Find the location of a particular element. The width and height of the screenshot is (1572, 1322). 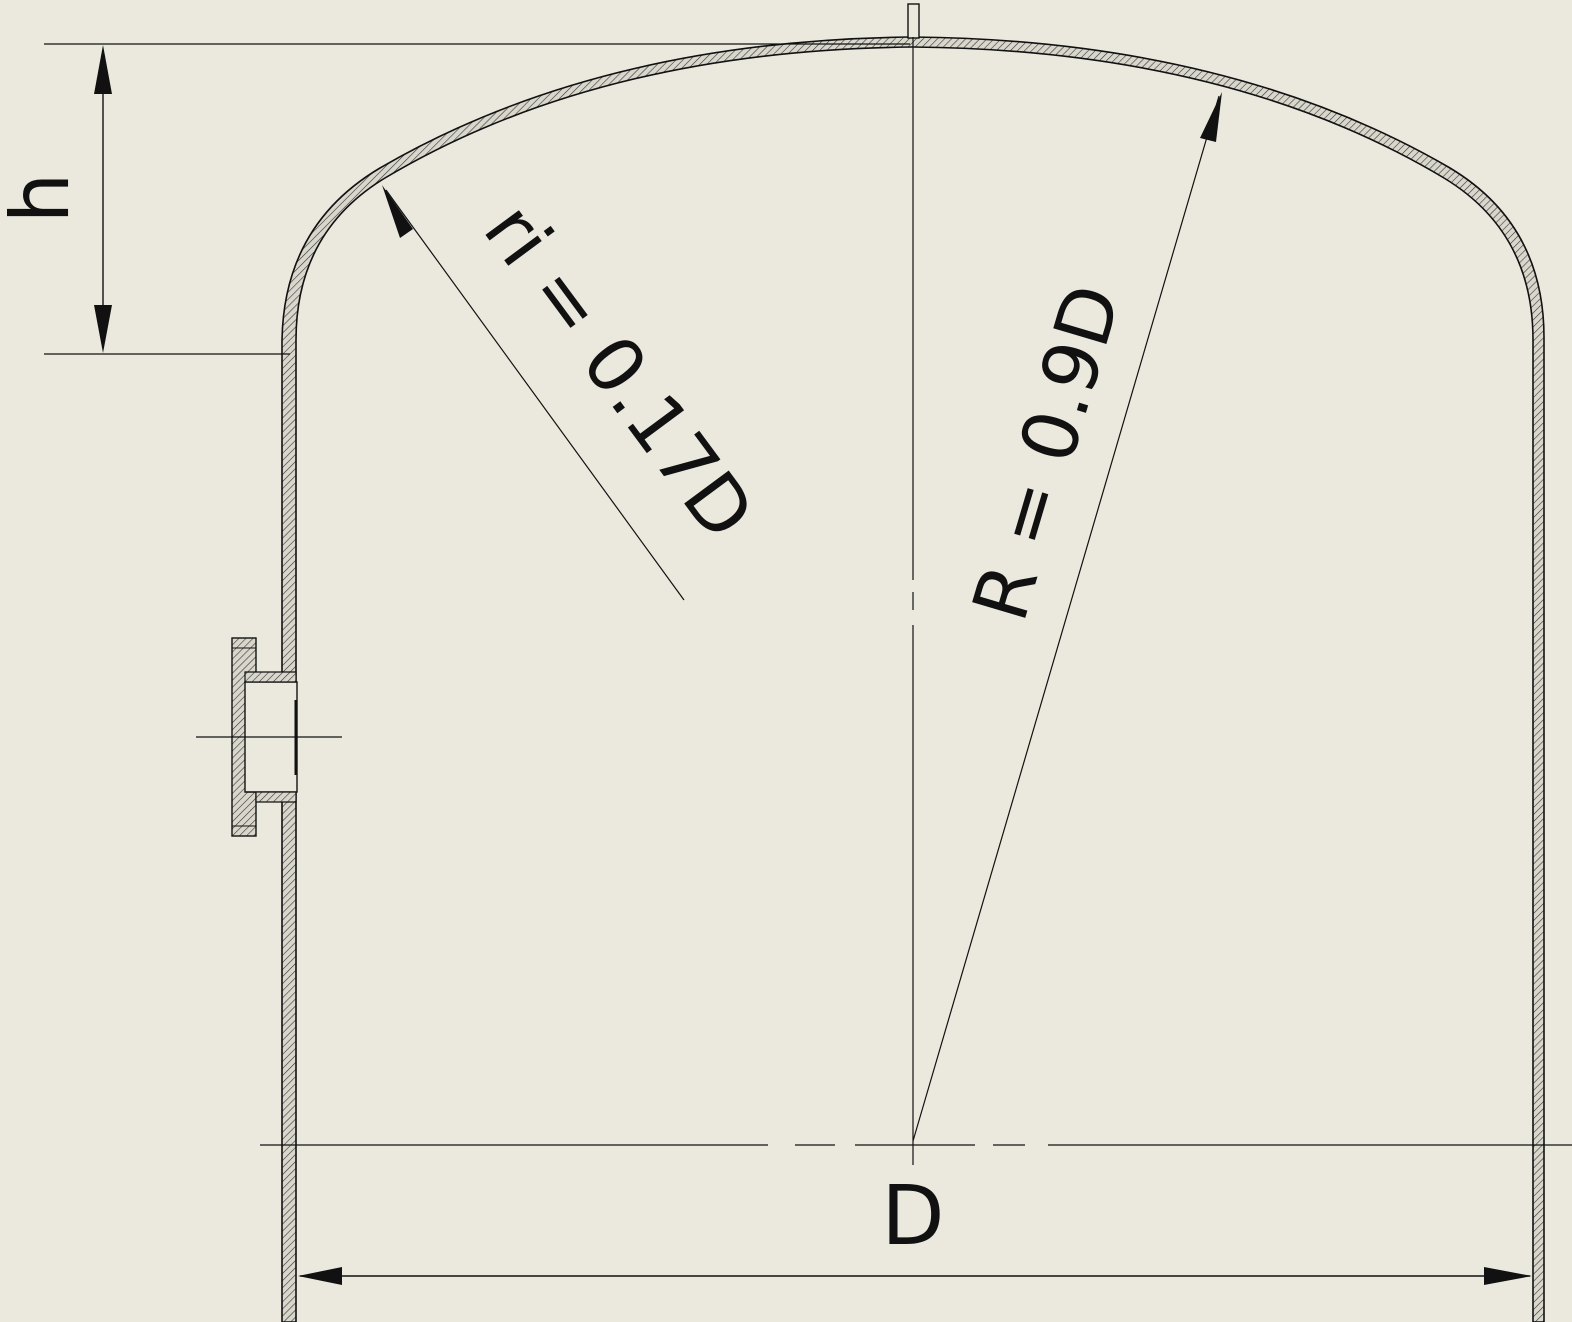

height-arrow-top is located at coordinates (103, 69).